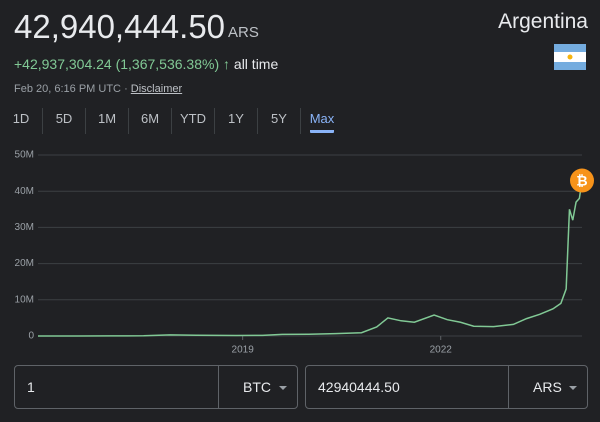 This screenshot has height=422, width=600. I want to click on x-tick-label: 2019, so click(243, 350).